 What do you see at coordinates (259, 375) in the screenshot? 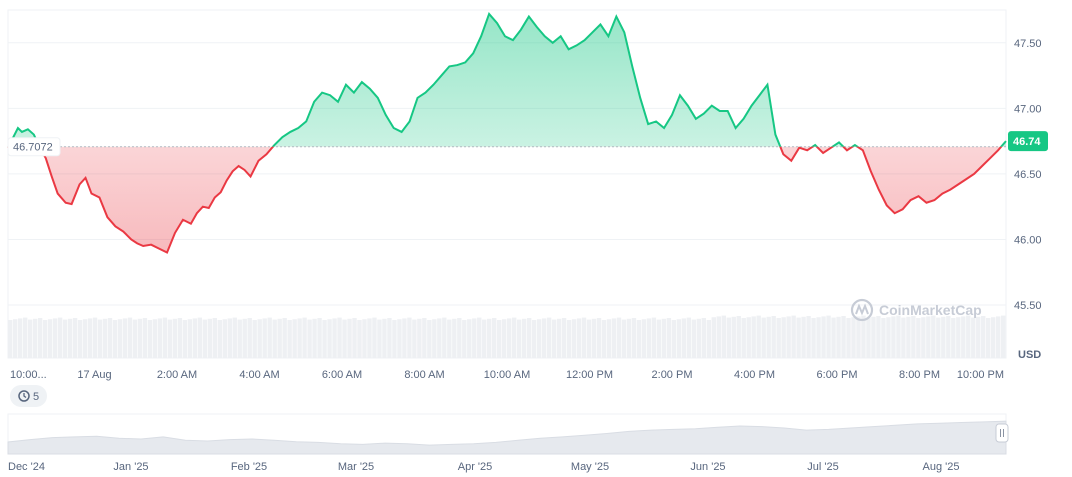
I see `x-tick-label: 4:00 AM` at bounding box center [259, 375].